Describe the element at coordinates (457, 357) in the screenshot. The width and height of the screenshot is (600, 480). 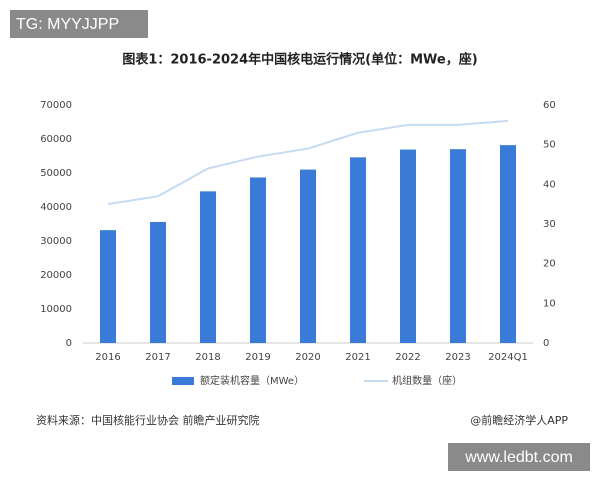
I see `x-tick-label: 2023` at that location.